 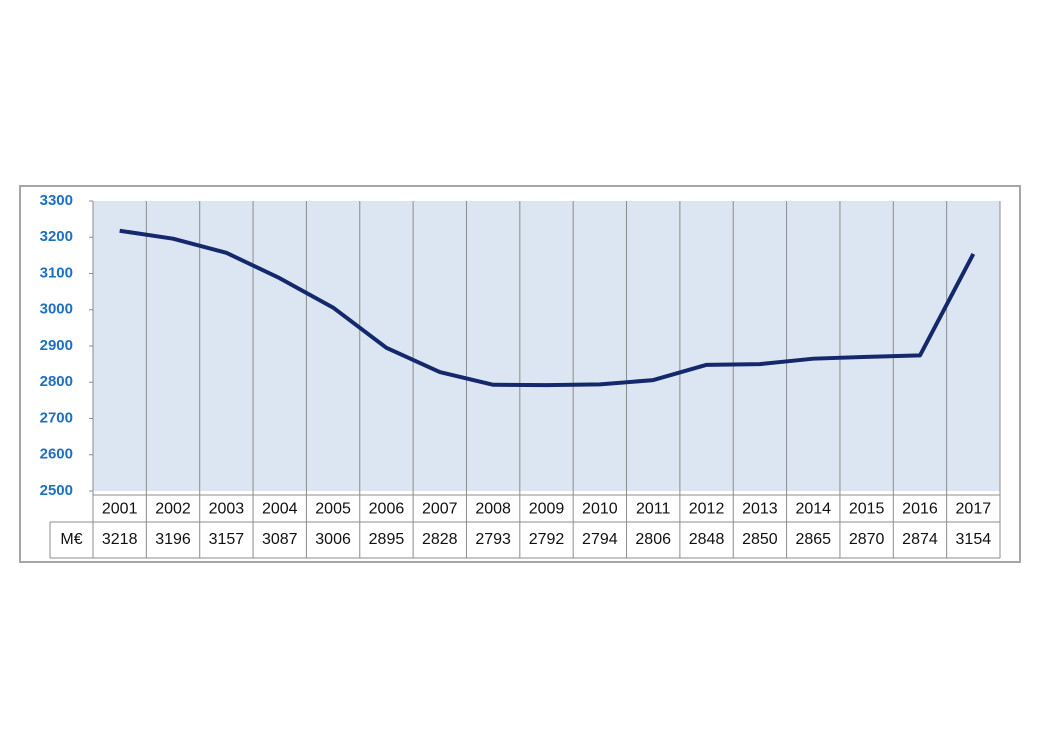 I want to click on data-table-value: 2806, so click(x=653, y=539).